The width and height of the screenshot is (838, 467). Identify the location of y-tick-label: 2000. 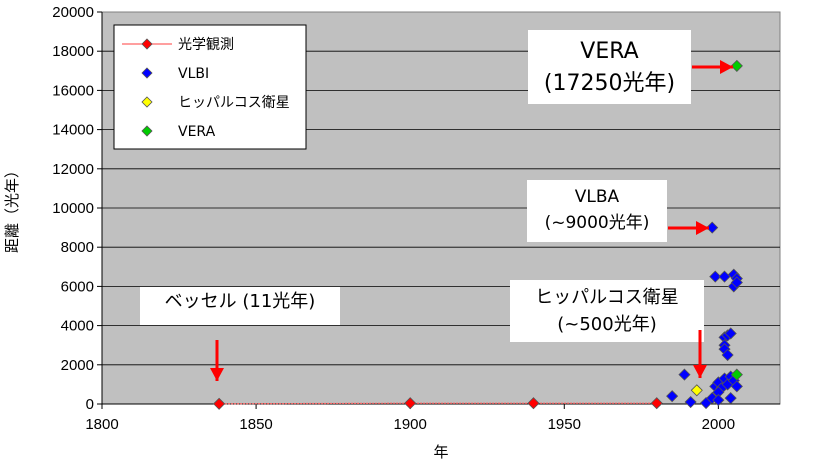
(77, 365).